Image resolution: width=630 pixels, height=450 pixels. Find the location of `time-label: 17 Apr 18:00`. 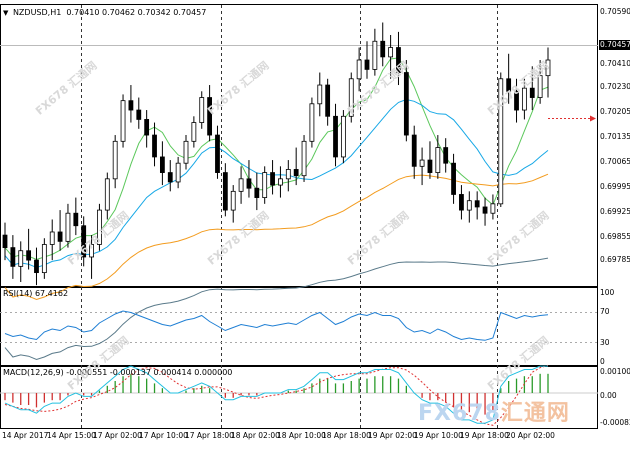

time-label: 17 Apr 18:00 is located at coordinates (209, 435).